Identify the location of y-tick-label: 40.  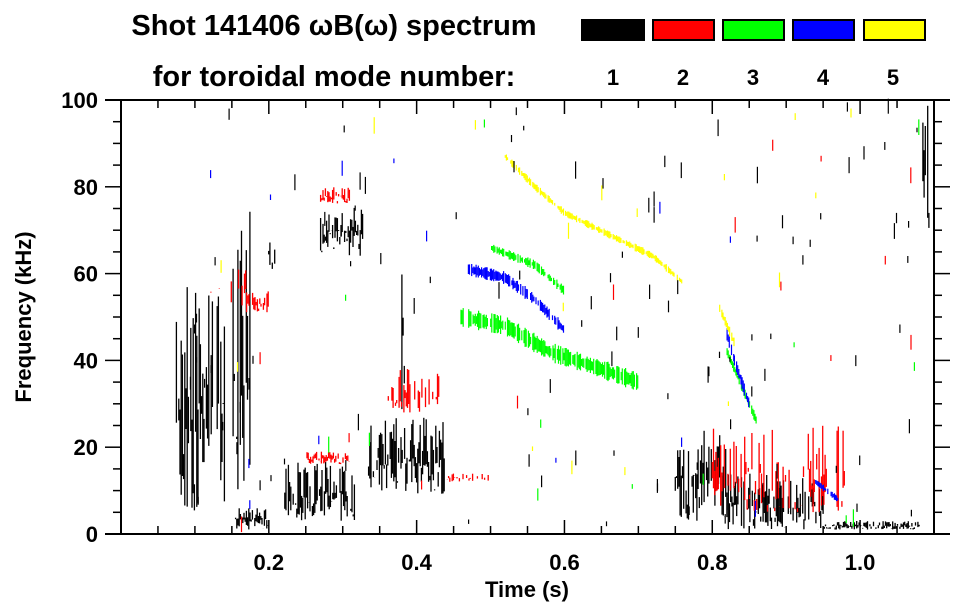
(86, 360).